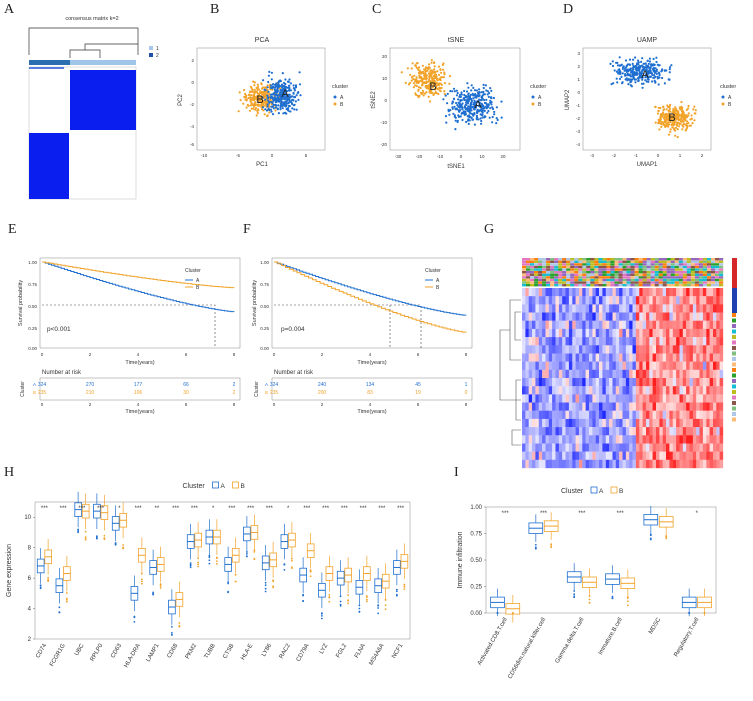  Describe the element at coordinates (476, 588) in the screenshot. I see `boxplot-ytick: 0.25` at that location.